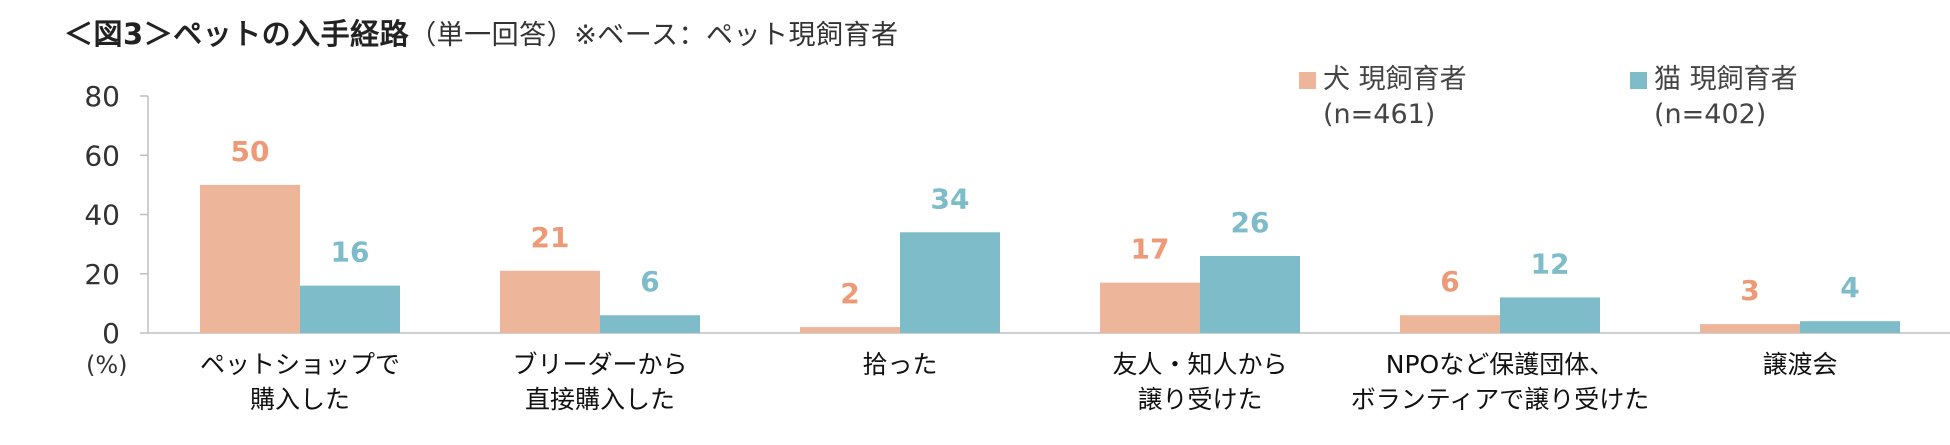 The image size is (1950, 445). Describe the element at coordinates (849, 293) in the screenshot. I see `data-label-series-1-cat-3: 2` at that location.